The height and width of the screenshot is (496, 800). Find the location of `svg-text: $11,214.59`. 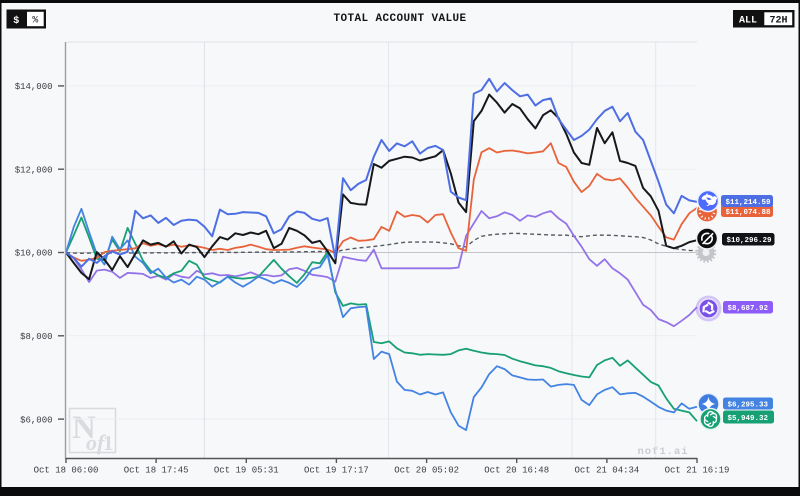

svg-text: $11,214.59 is located at coordinates (749, 203).